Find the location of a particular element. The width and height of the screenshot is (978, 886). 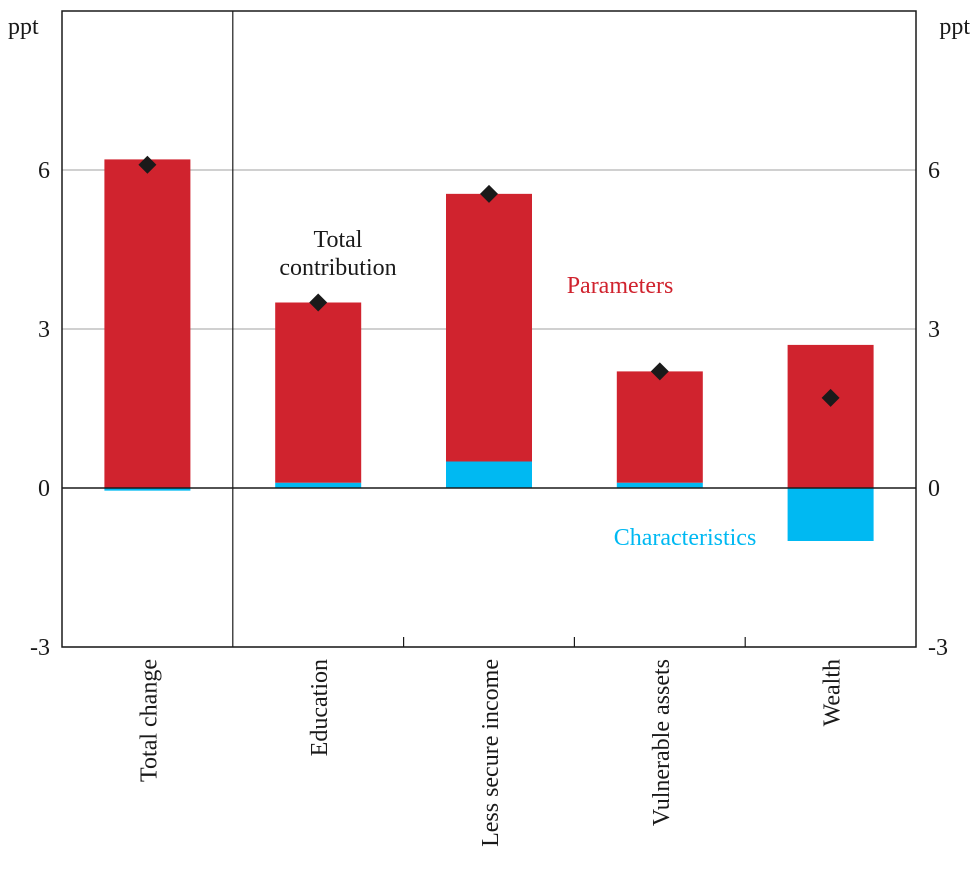

y2-unit: ppt is located at coordinates (954, 27).